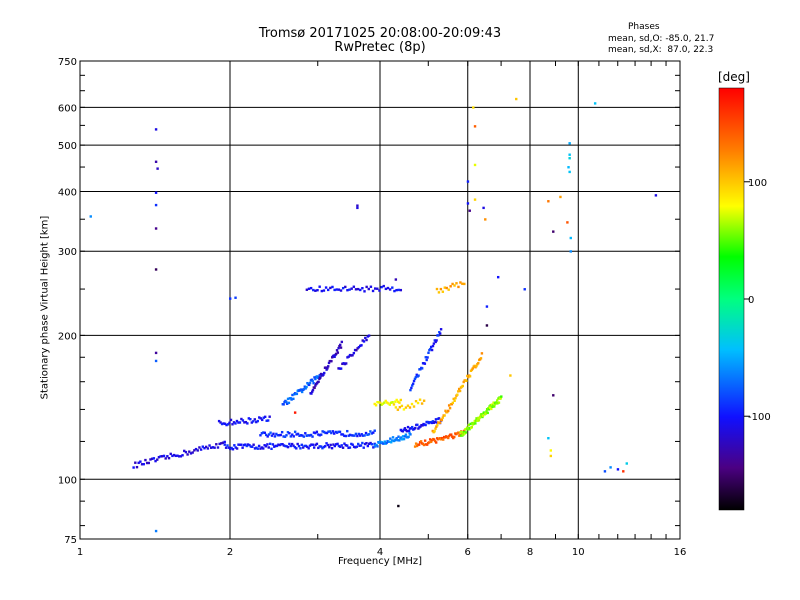 The width and height of the screenshot is (800, 600). What do you see at coordinates (80, 552) in the screenshot?
I see `x-tick-label: 1` at bounding box center [80, 552].